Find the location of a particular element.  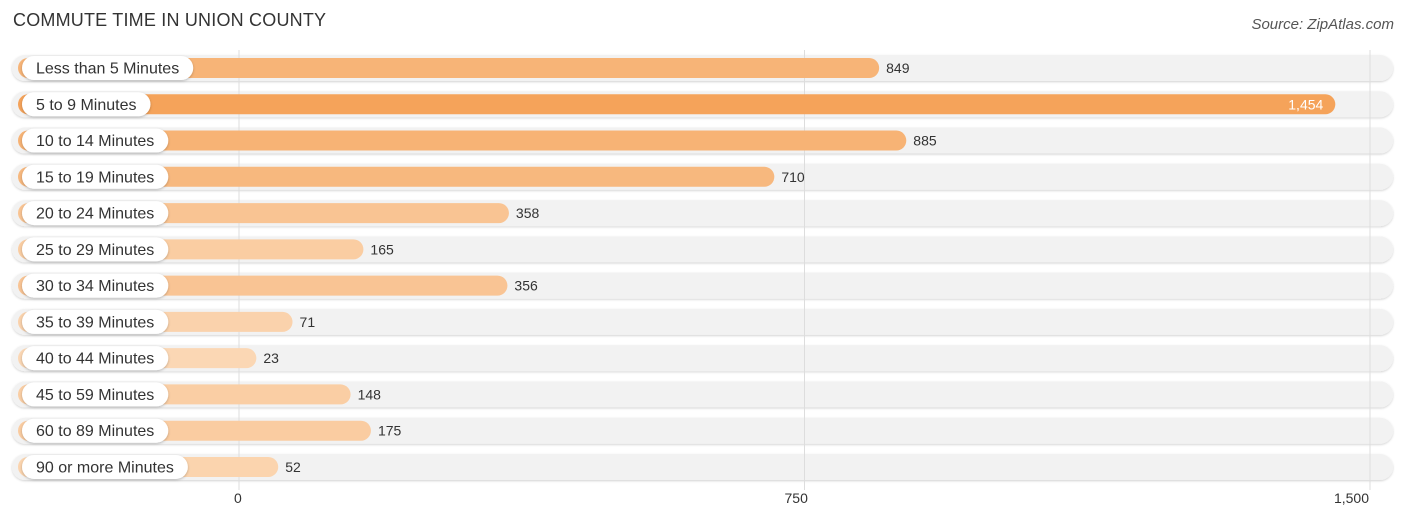

value-label: 710 is located at coordinates (793, 177).